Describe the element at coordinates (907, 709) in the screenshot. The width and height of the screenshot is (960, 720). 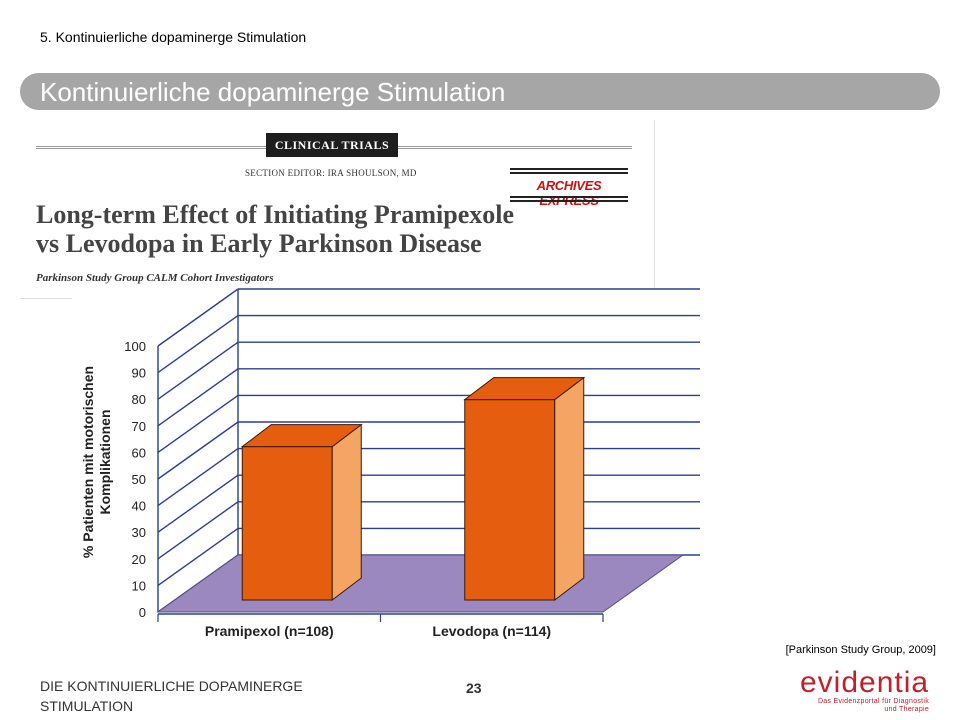
I see `logo-tagline-2: und Therapie` at that location.